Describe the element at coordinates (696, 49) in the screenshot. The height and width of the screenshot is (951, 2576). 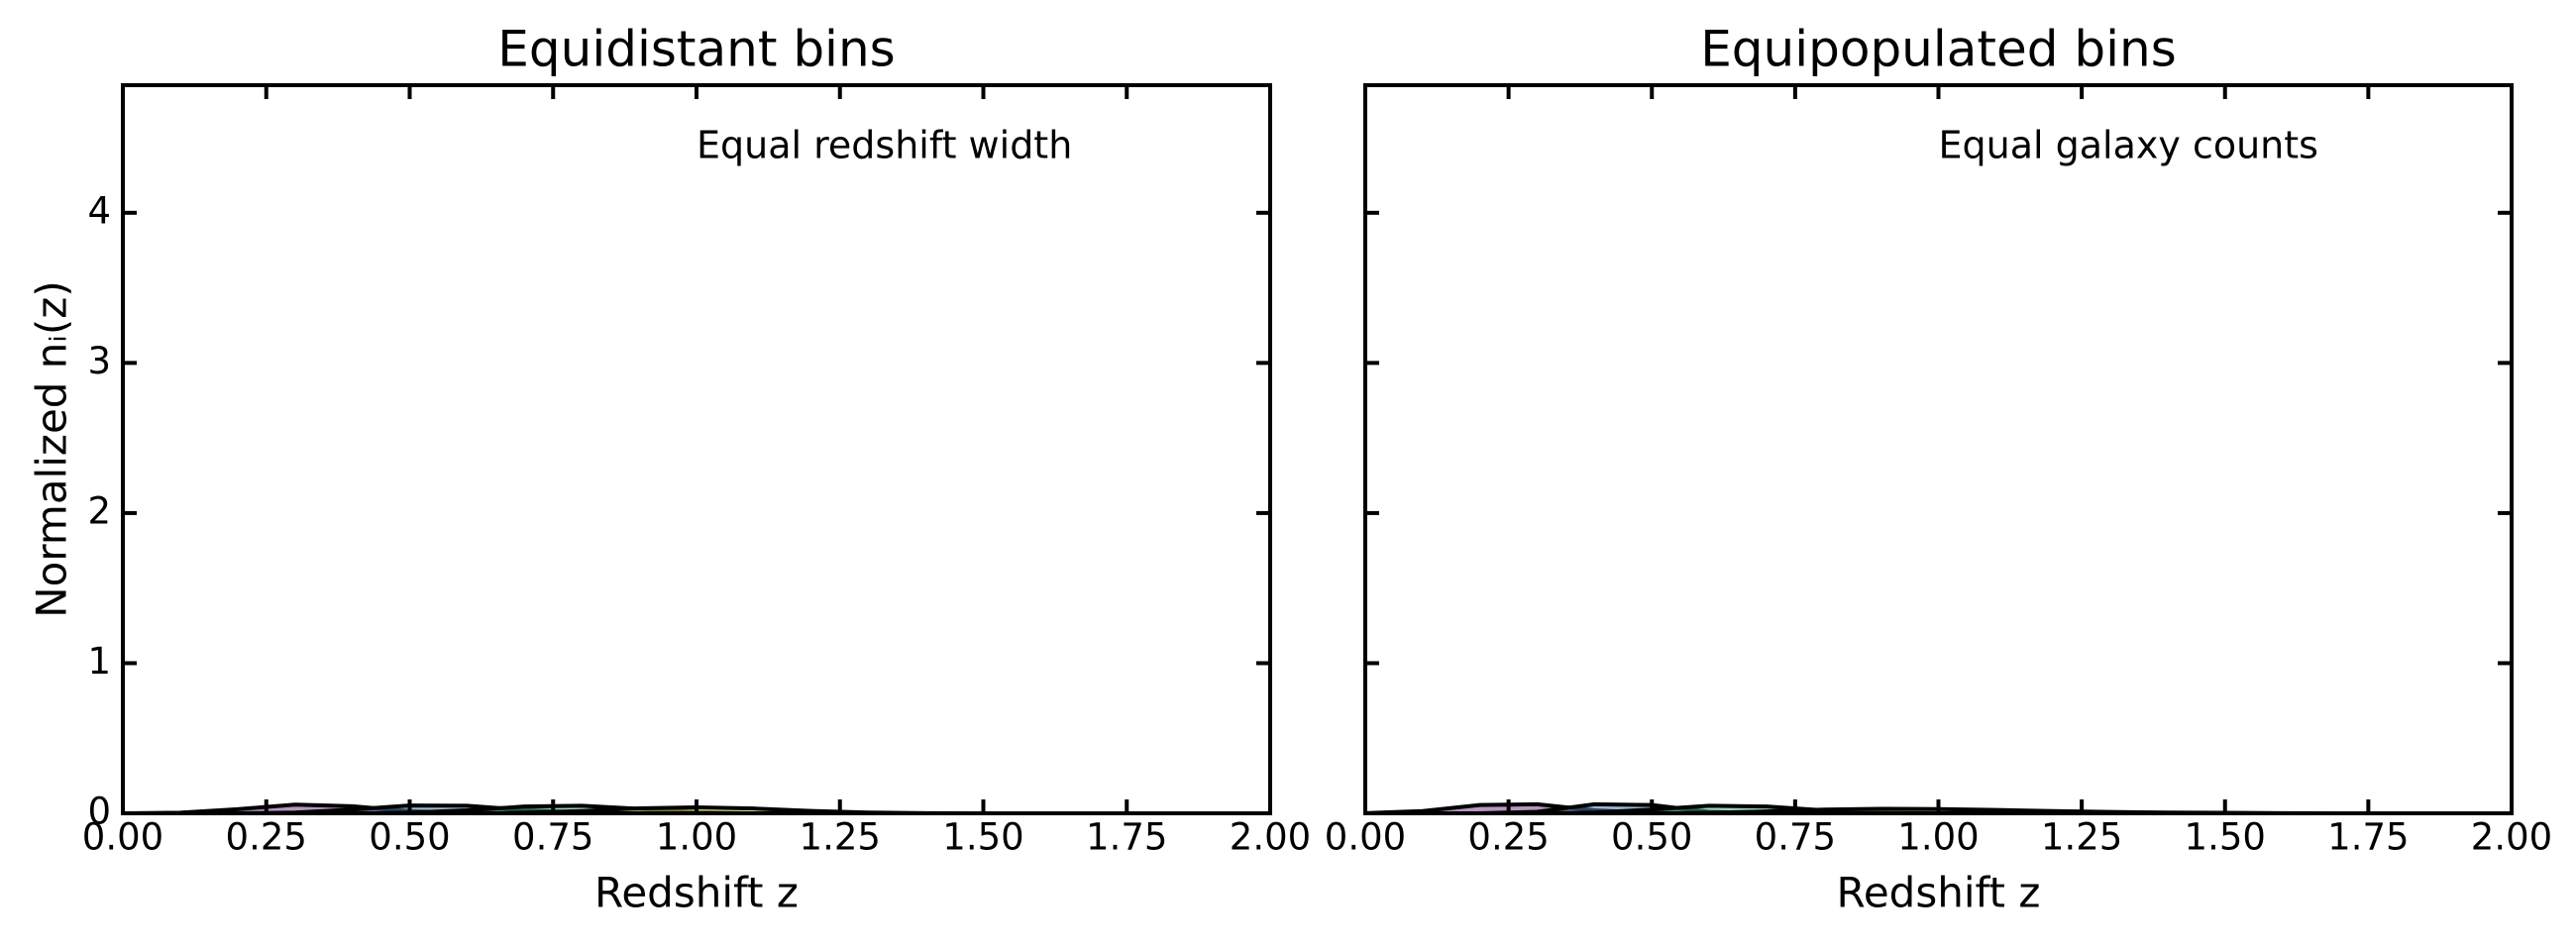
I see `chart-title: Equidistant bins` at that location.